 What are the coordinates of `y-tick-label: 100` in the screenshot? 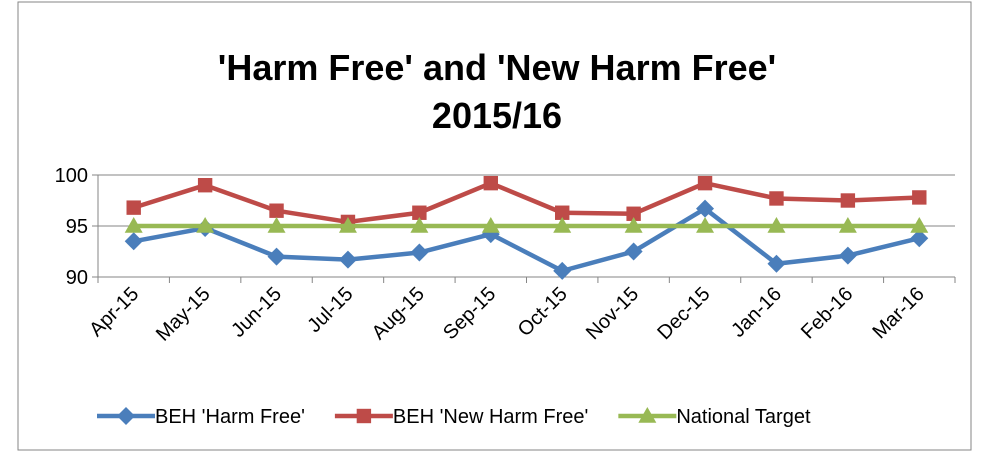 It's located at (71, 176).